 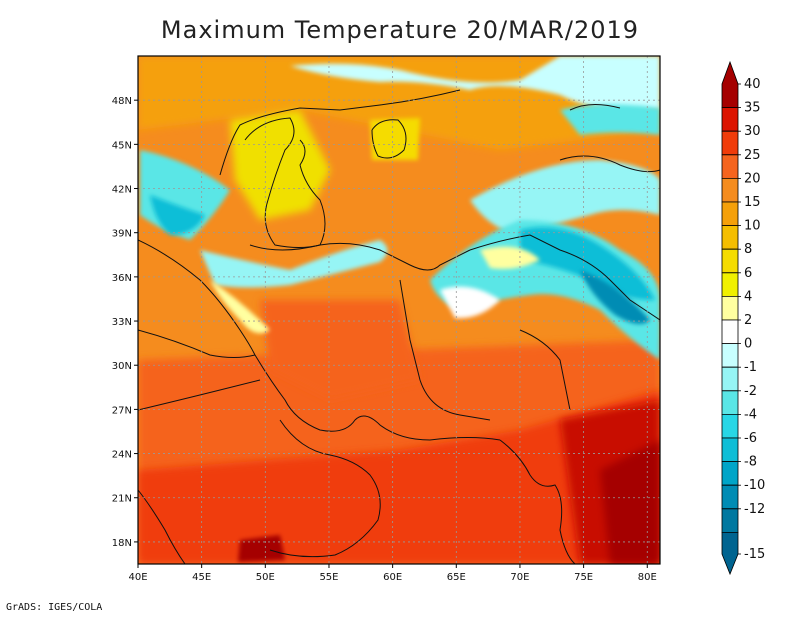 I want to click on lat-tick-label: 18N, so click(x=122, y=543).